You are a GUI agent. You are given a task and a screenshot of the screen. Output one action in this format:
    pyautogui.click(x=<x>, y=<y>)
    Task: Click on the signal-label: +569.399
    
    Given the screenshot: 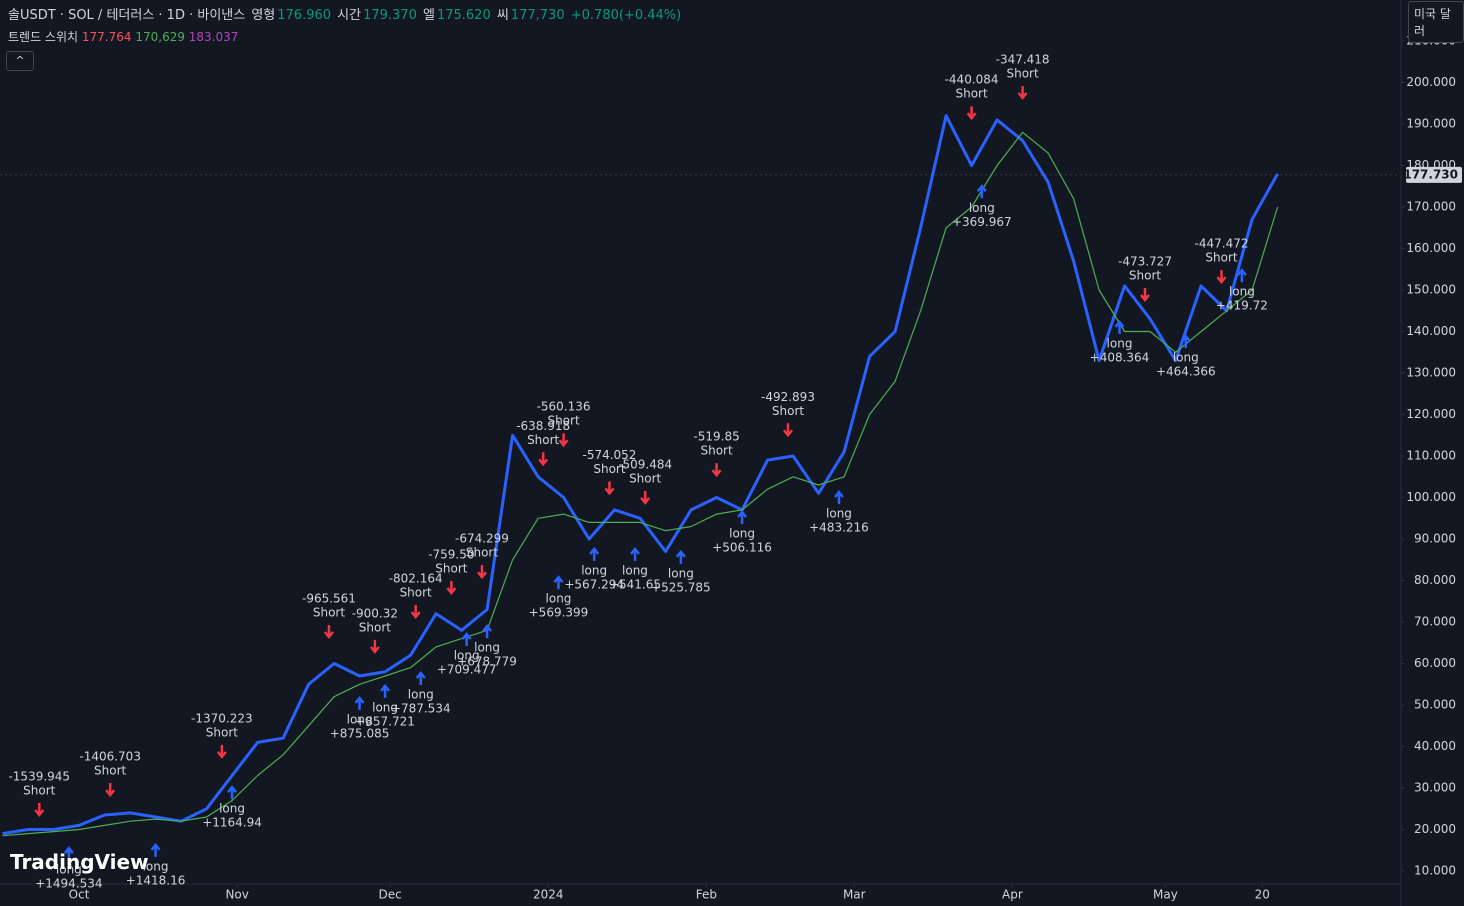 What is the action you would take?
    pyautogui.click(x=559, y=613)
    